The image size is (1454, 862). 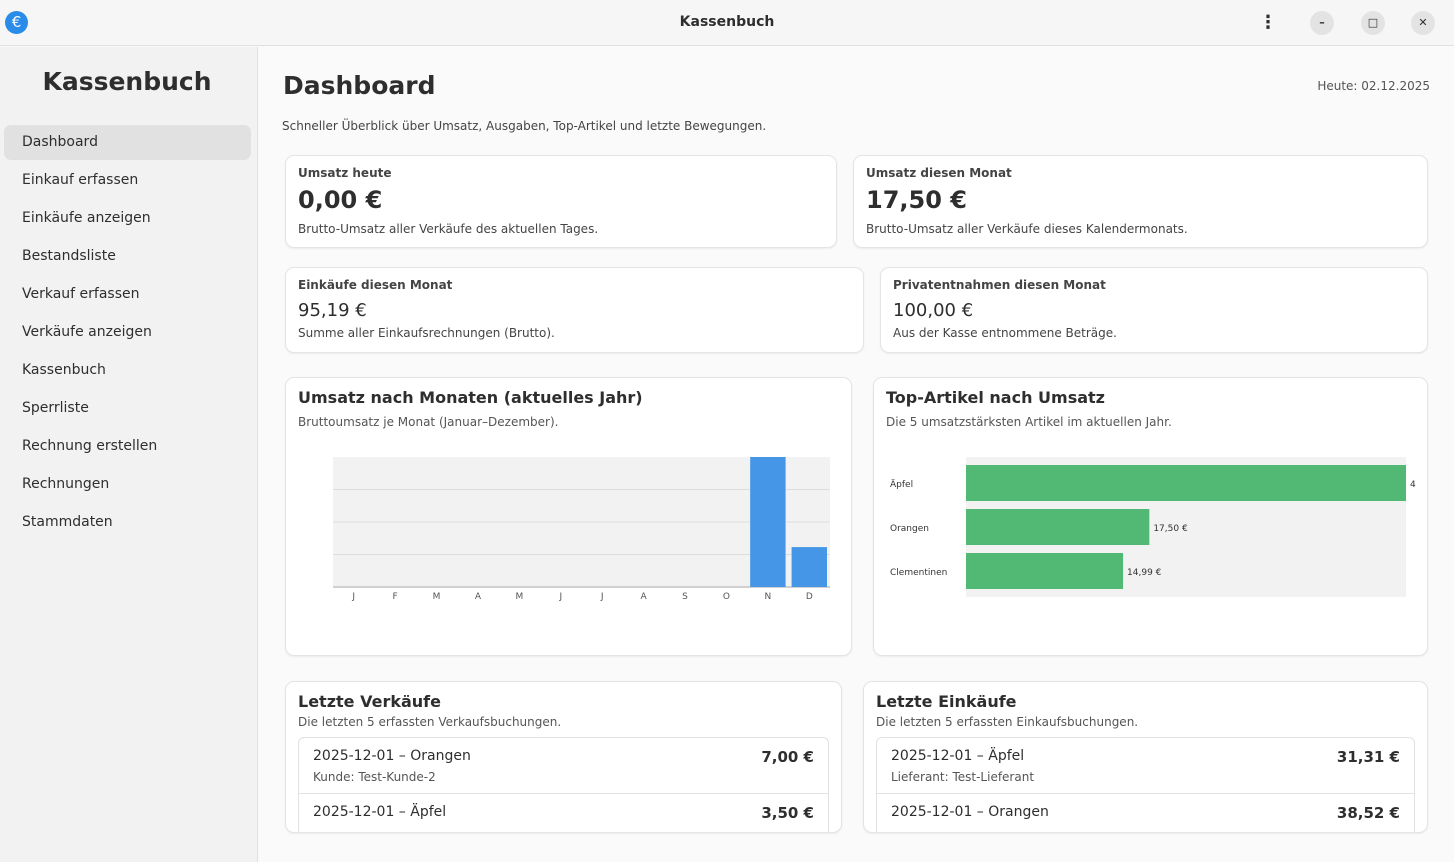 I want to click on today-date: Heute: 02.12.2025, so click(x=1373, y=86).